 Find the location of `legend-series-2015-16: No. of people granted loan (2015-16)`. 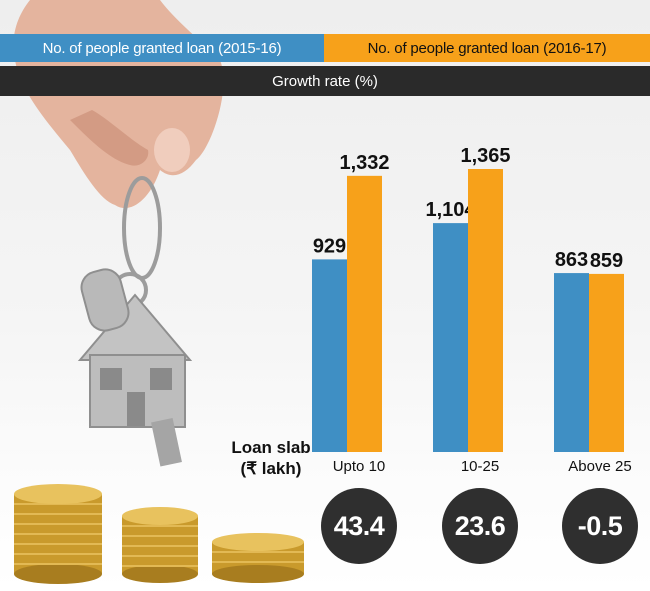

legend-series-2015-16: No. of people granted loan (2015-16) is located at coordinates (162, 48).